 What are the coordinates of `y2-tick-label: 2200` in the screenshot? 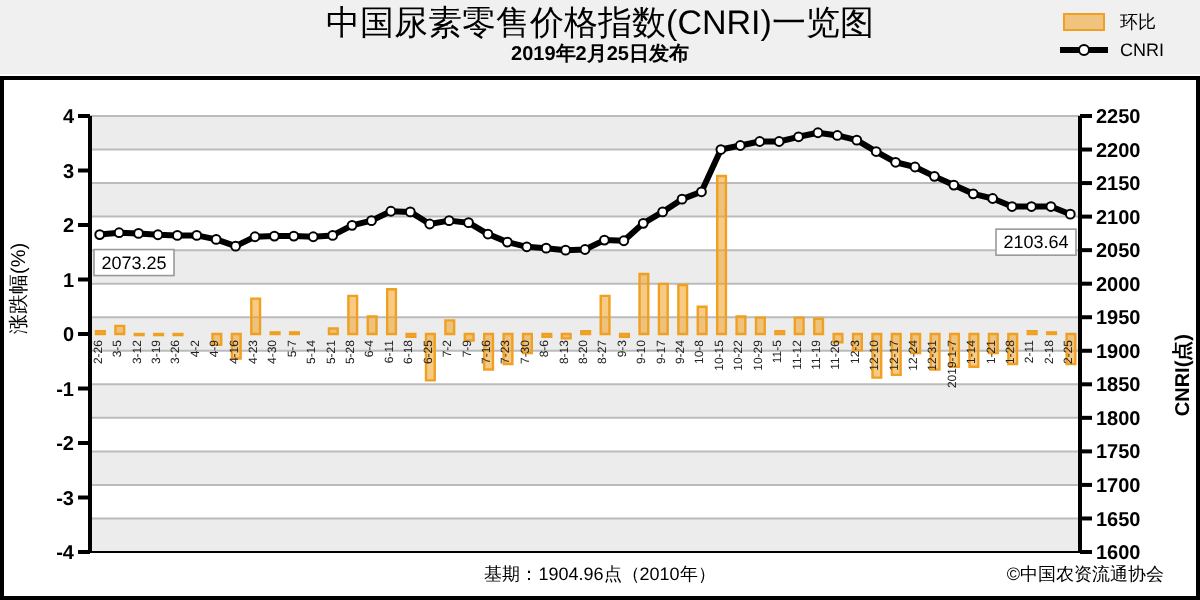 It's located at (1119, 151).